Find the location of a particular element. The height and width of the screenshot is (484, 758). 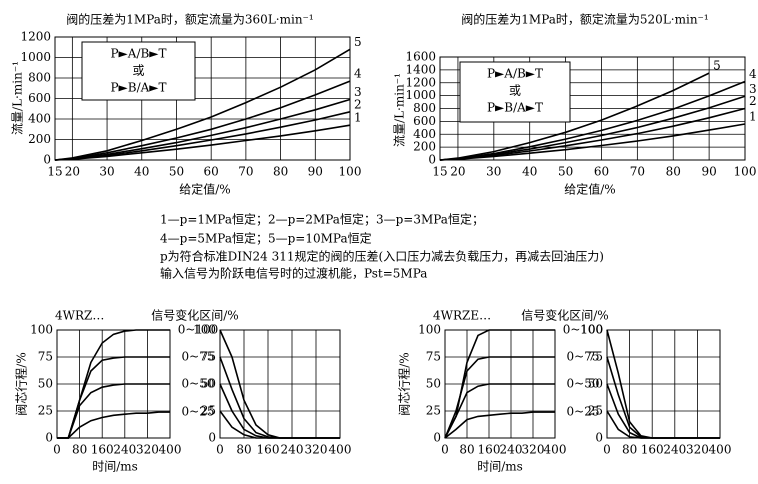

y-tick-label: 1400 is located at coordinates (420, 69).